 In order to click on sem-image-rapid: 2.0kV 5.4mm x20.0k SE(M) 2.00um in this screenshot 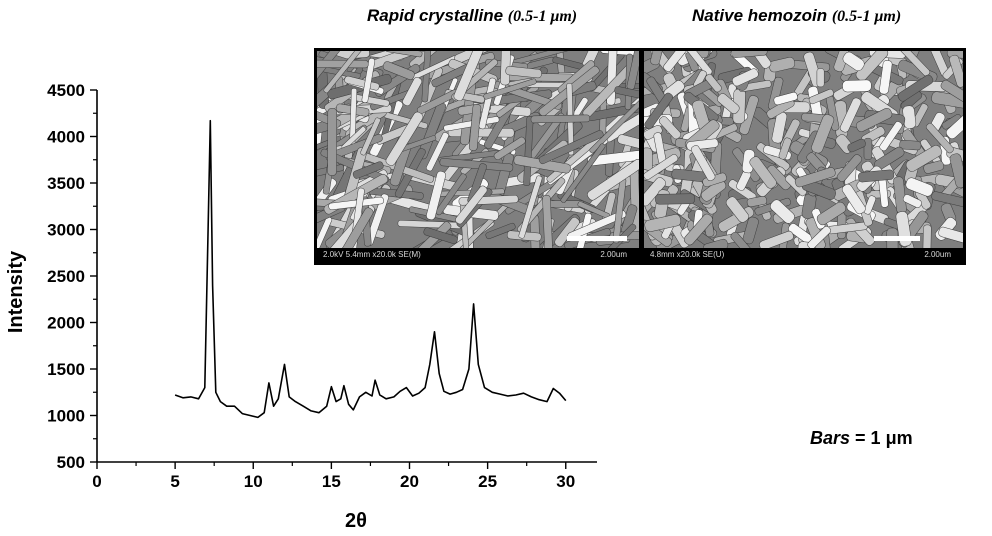, I will do `click(478, 156)`.